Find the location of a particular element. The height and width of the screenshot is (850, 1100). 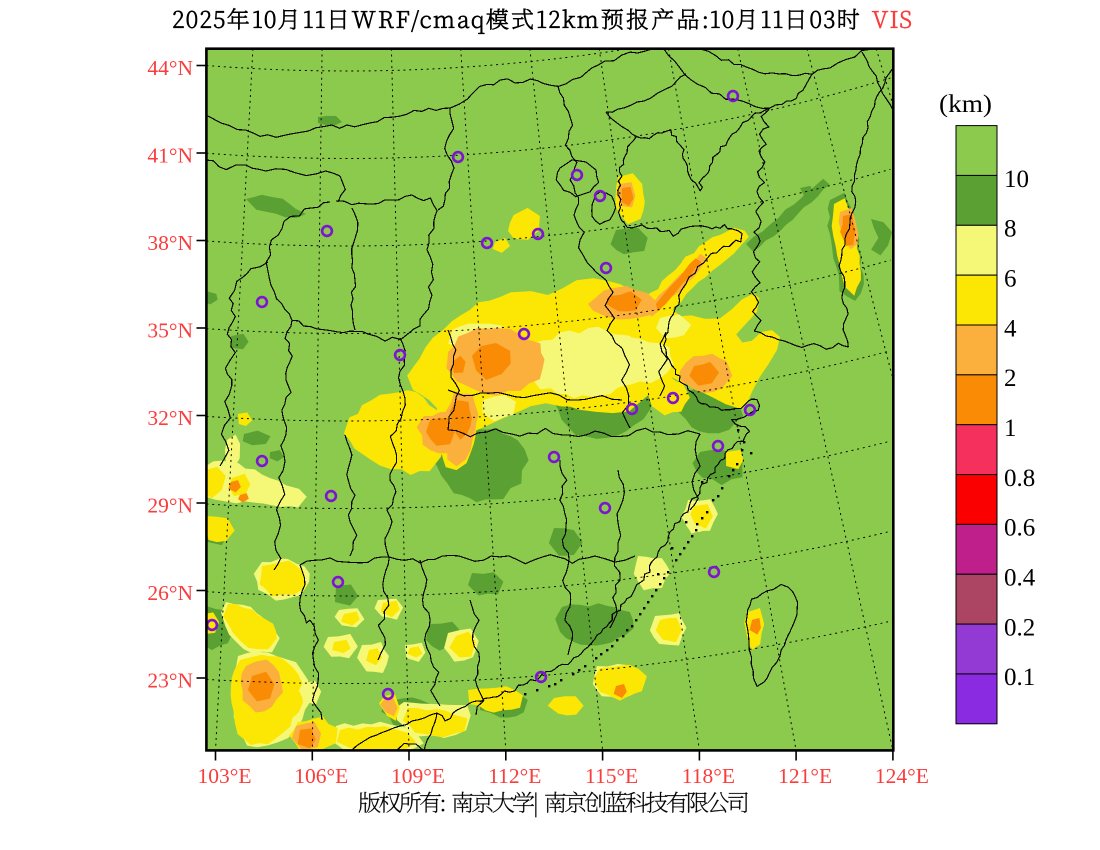

svg-text: 2 is located at coordinates (1010, 378).